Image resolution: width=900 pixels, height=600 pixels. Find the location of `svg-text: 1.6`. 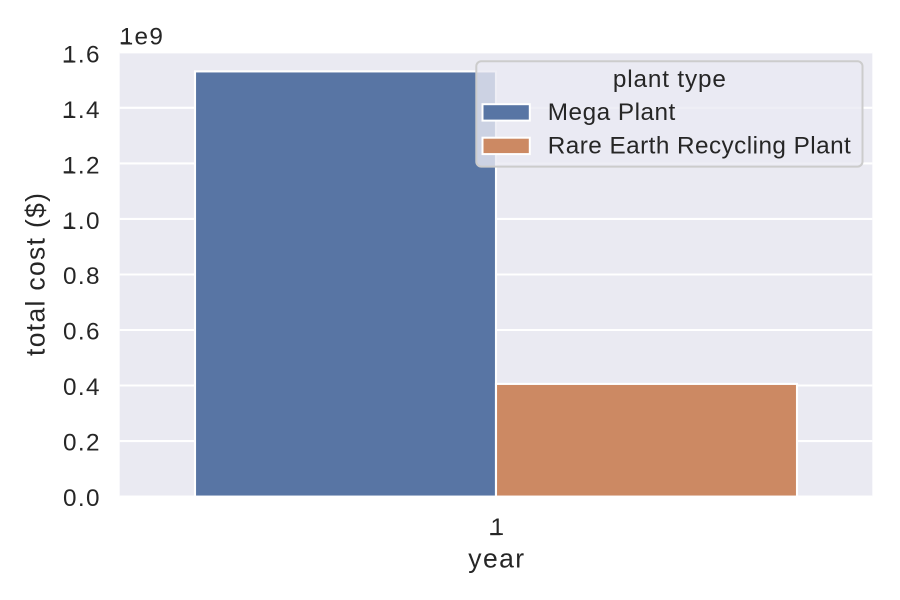

svg-text: 1.6 is located at coordinates (81, 55).